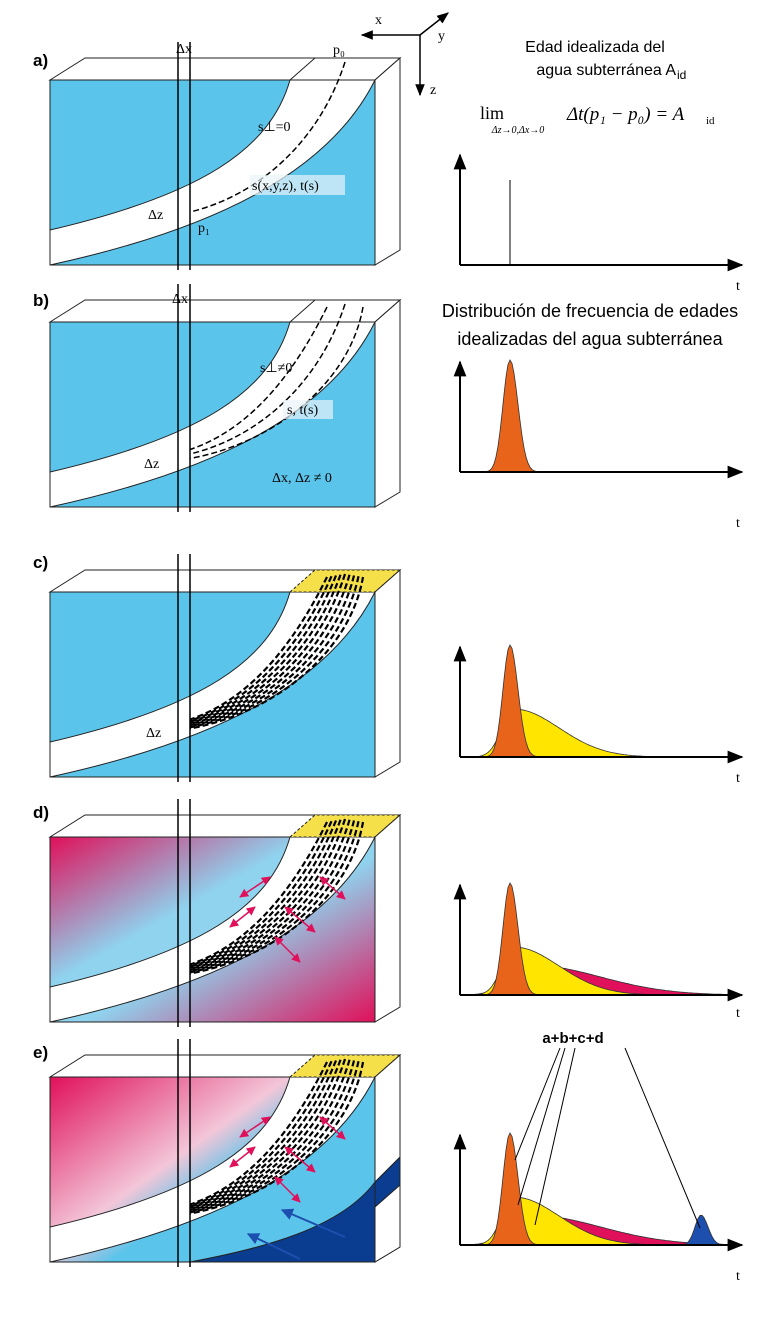  What do you see at coordinates (40, 60) in the screenshot?
I see `panel-label: a)` at bounding box center [40, 60].